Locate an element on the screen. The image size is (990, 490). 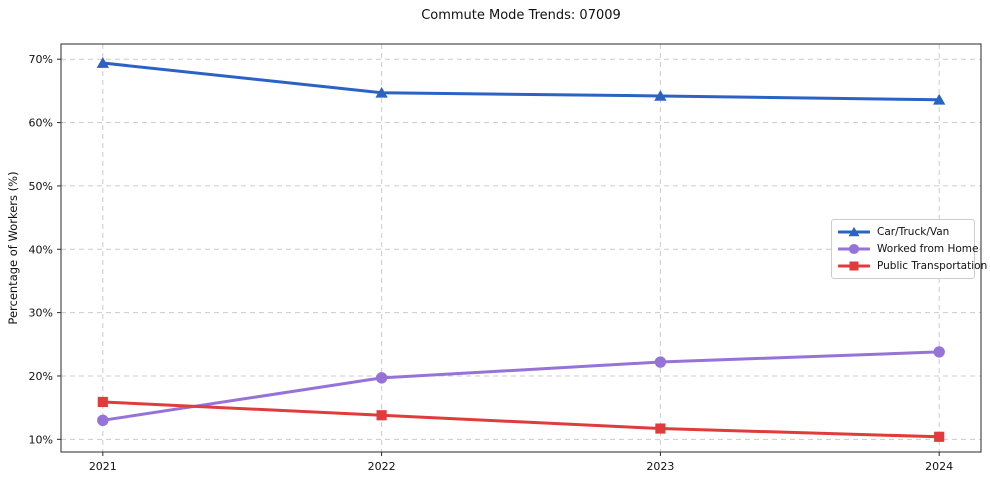
x-tick-label: 2024 is located at coordinates (939, 466).